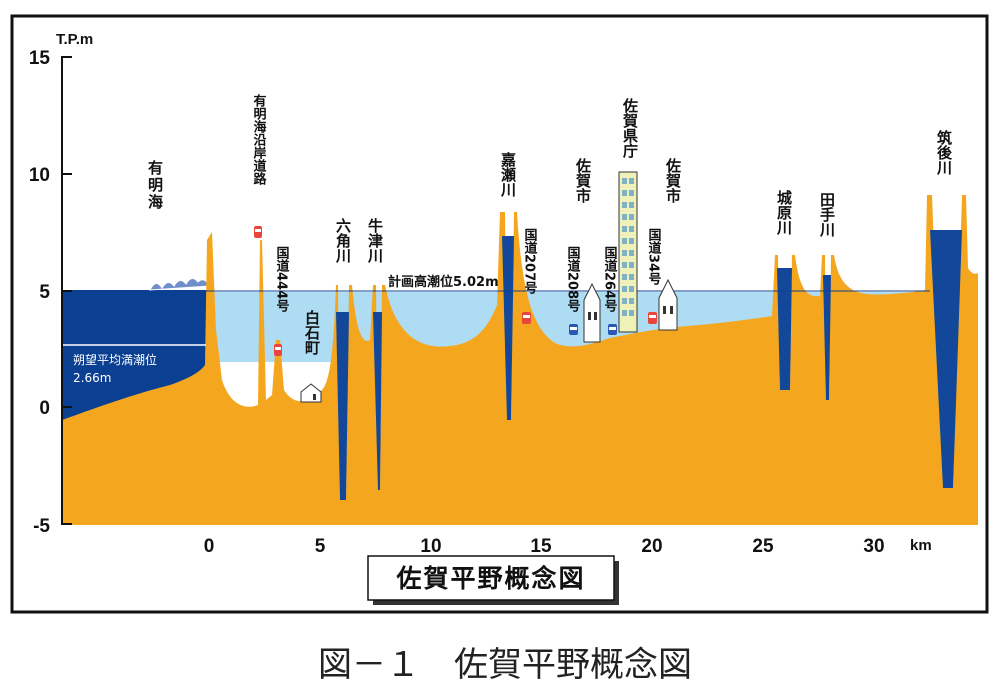 The image size is (1000, 694). I want to click on x-tick-label-5: 5, so click(320, 546).